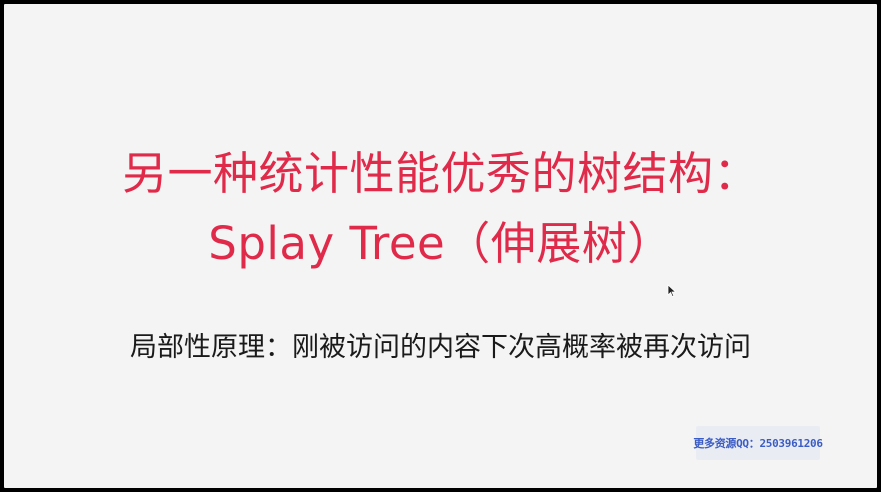 This screenshot has height=492, width=881. I want to click on slide-title-line-1: 另一种统计性能优秀的树结构：, so click(440, 173).